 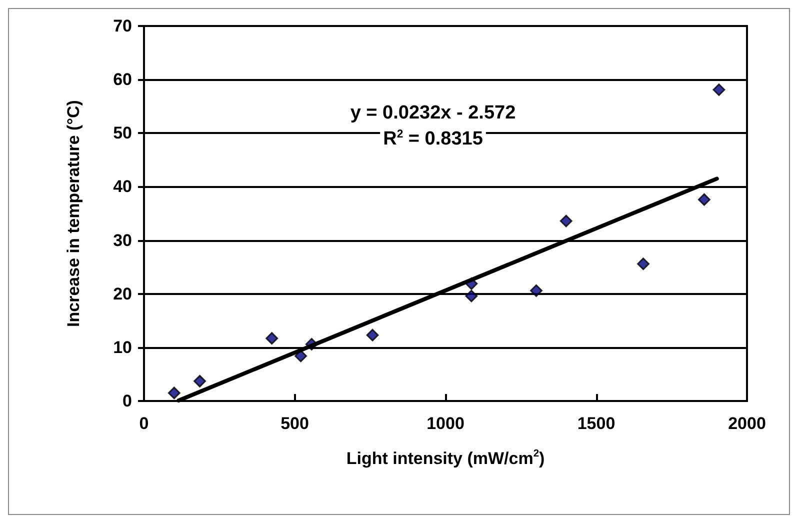 I want to click on x-tick-label: 1000, so click(x=445, y=423).